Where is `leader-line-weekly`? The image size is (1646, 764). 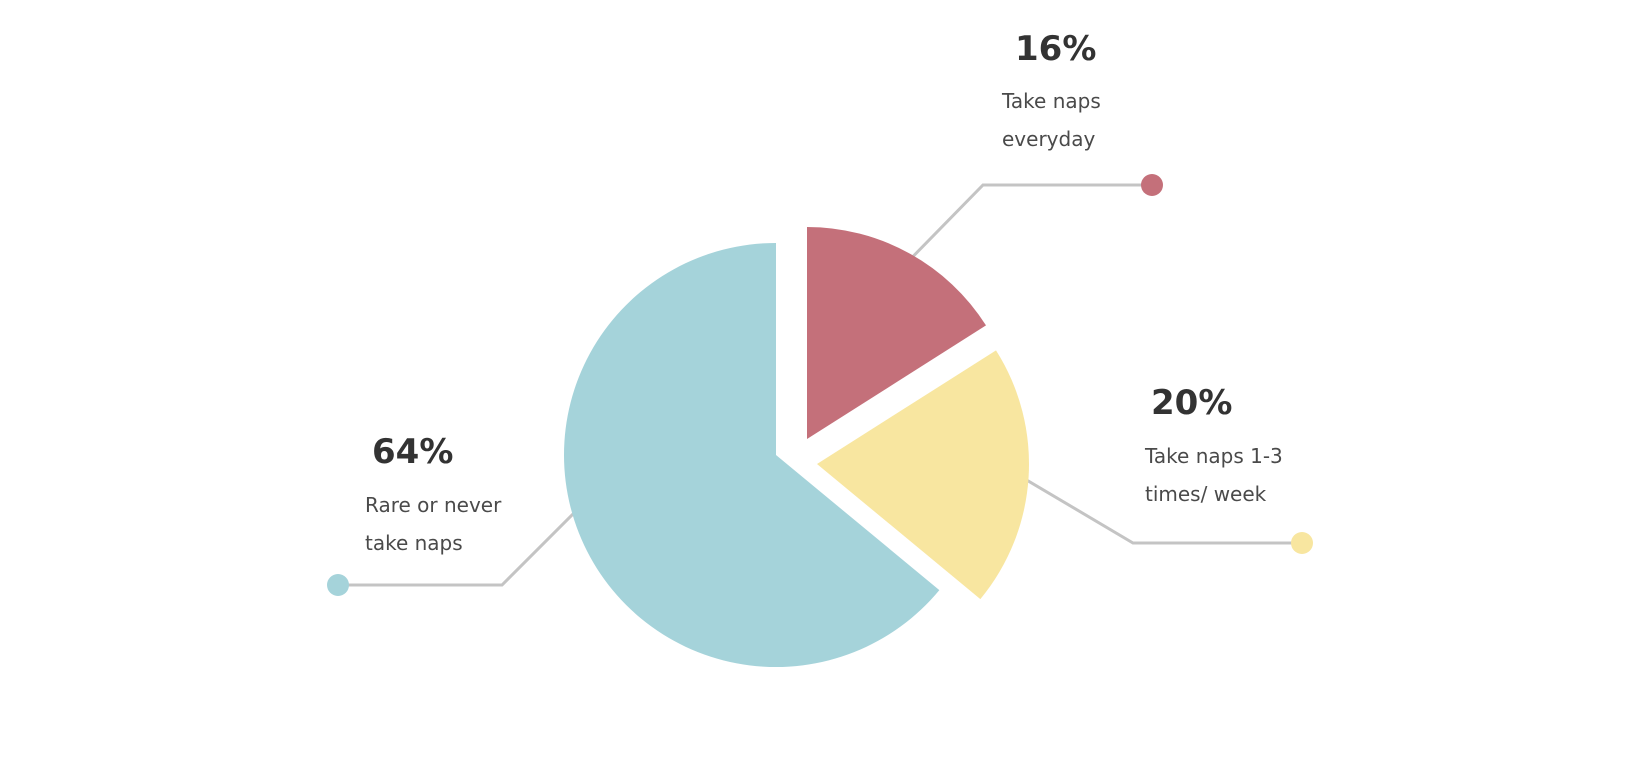
leader-line-weekly is located at coordinates (1152, 504).